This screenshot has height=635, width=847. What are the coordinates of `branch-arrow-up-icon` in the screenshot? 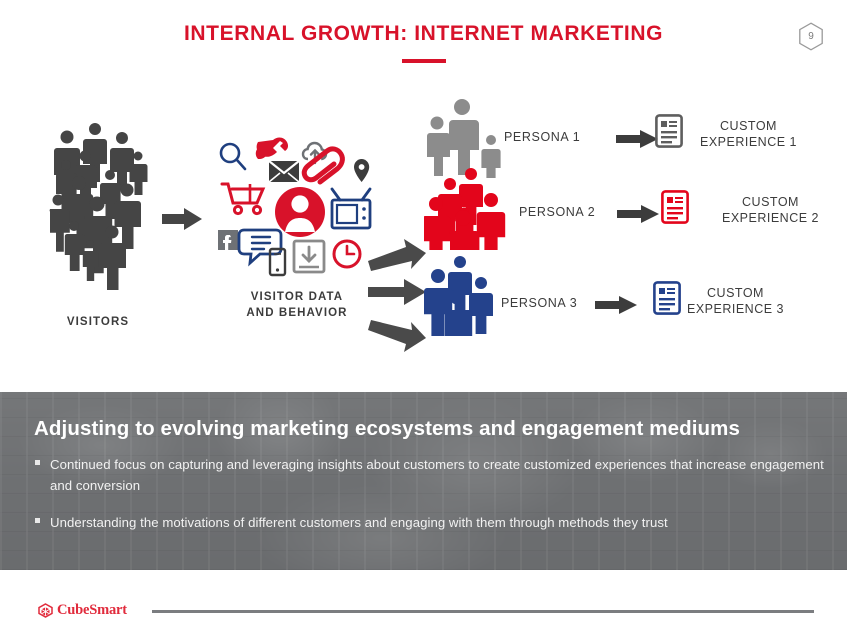 It's located at (397, 254).